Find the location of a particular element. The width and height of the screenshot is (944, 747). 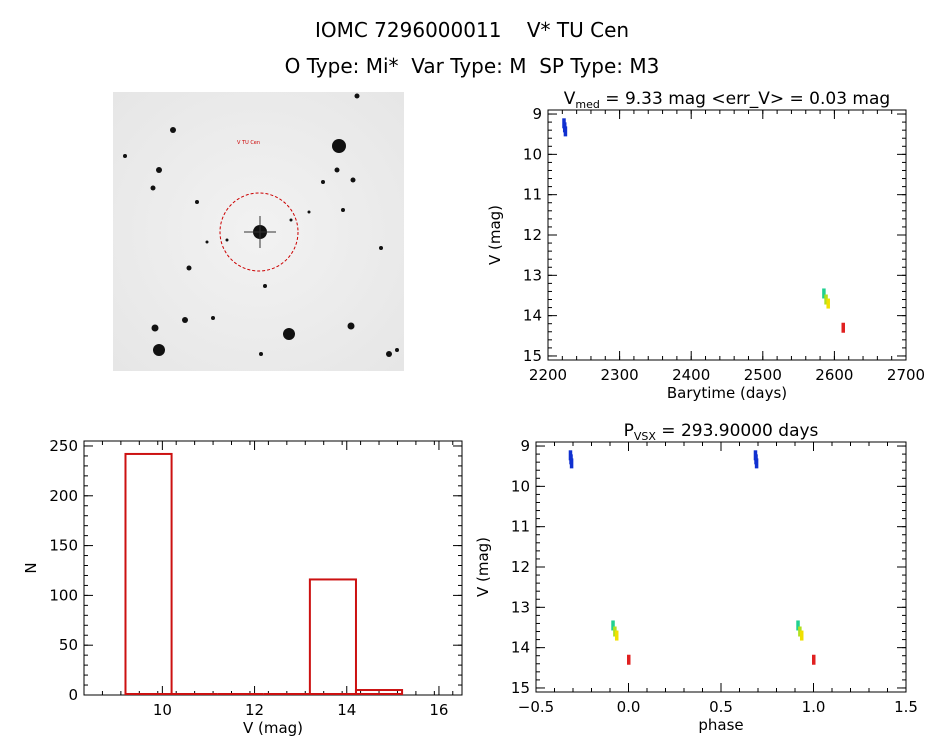

sky-image: V TU Cen is located at coordinates (258, 231).